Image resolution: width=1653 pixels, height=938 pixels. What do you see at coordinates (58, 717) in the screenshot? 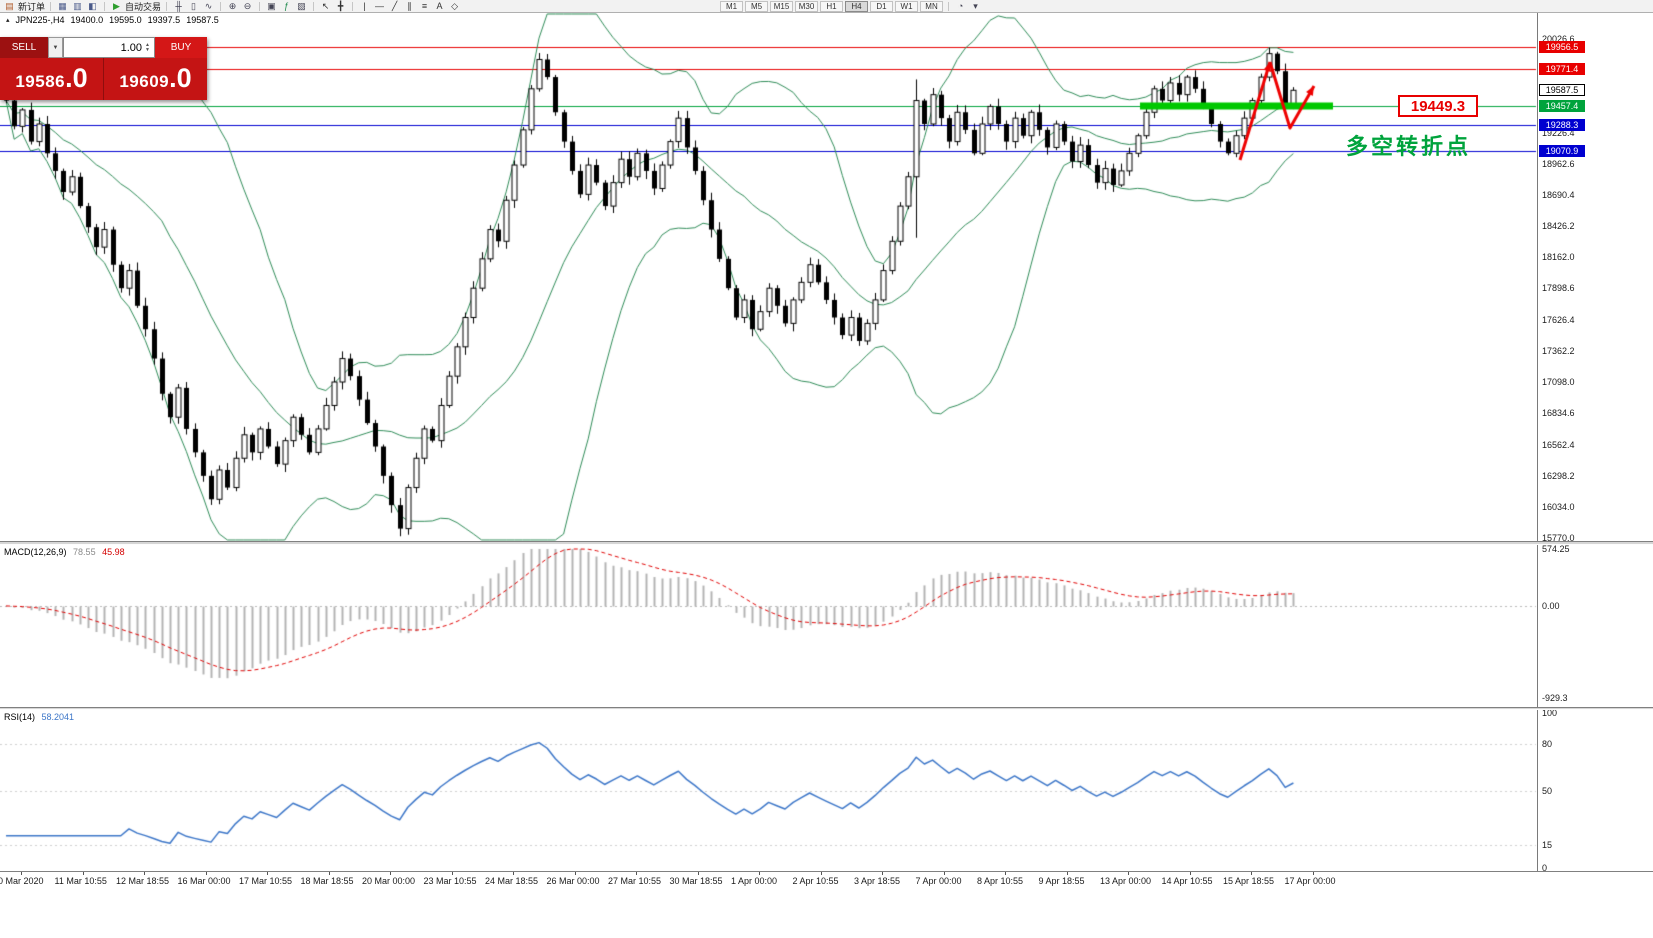
I see `rsi-value: 58.2041` at bounding box center [58, 717].